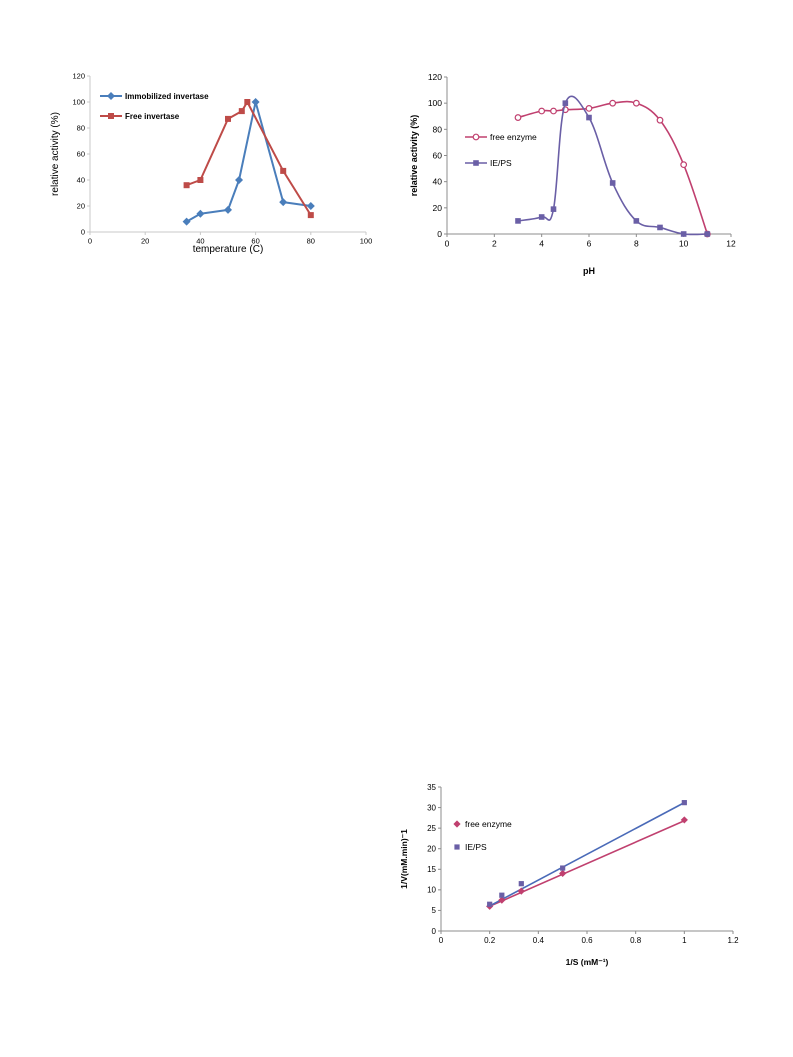 Image resolution: width=793 pixels, height=1057 pixels. I want to click on x-tick-label: 100, so click(366, 241).